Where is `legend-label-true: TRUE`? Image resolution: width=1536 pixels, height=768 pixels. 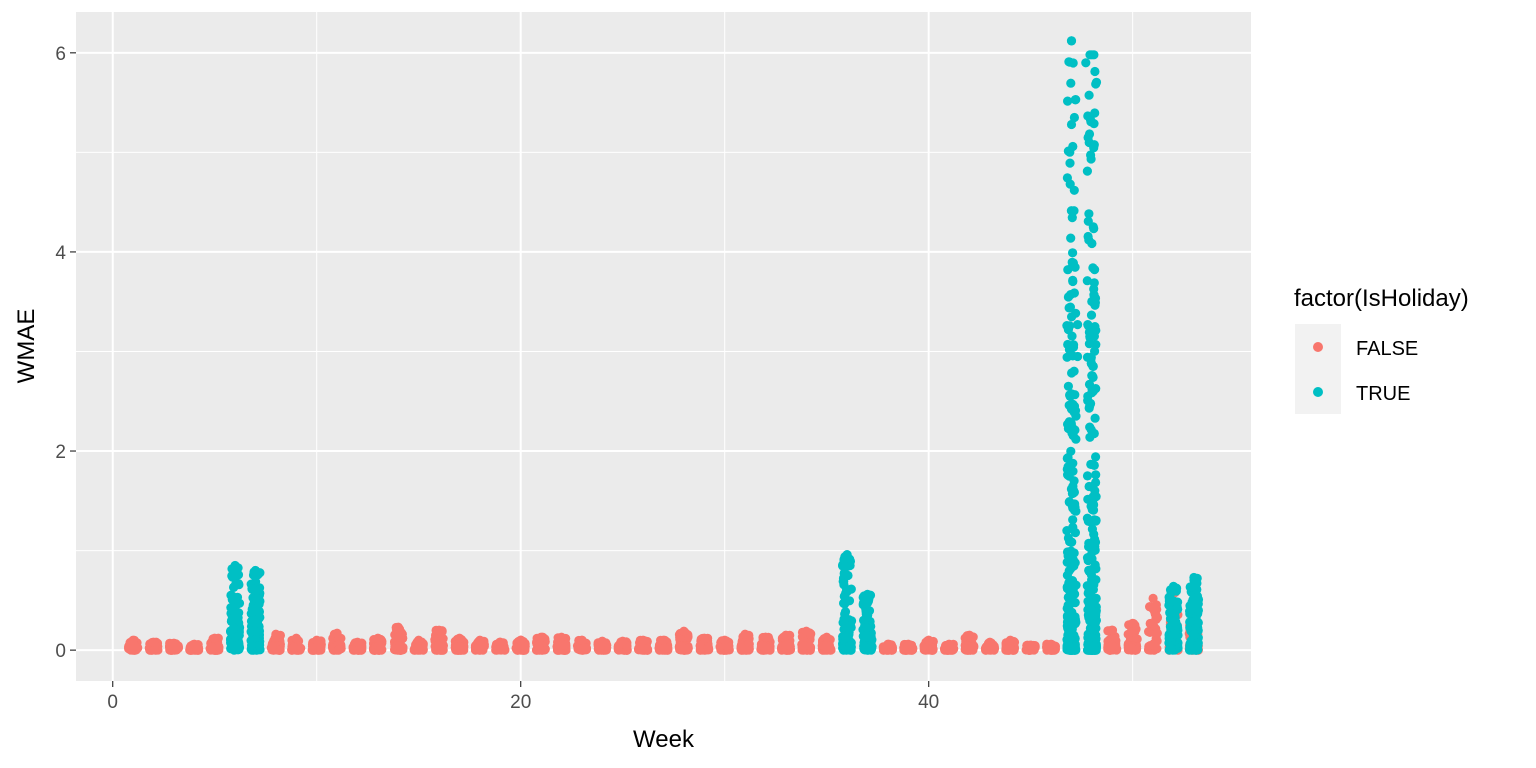
legend-label-true: TRUE is located at coordinates (1383, 394).